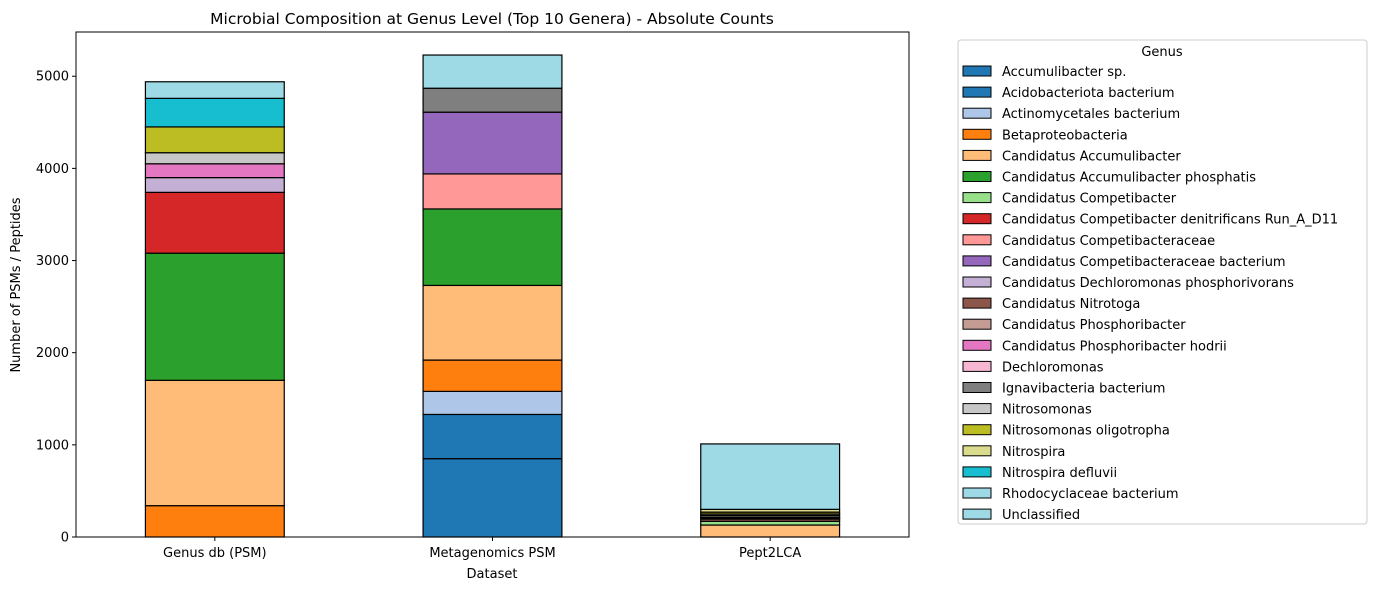 Image resolution: width=1377 pixels, height=590 pixels. What do you see at coordinates (1129, 178) in the screenshot?
I see `legend-label: Candidatus Accumulibacter phosphatis` at bounding box center [1129, 178].